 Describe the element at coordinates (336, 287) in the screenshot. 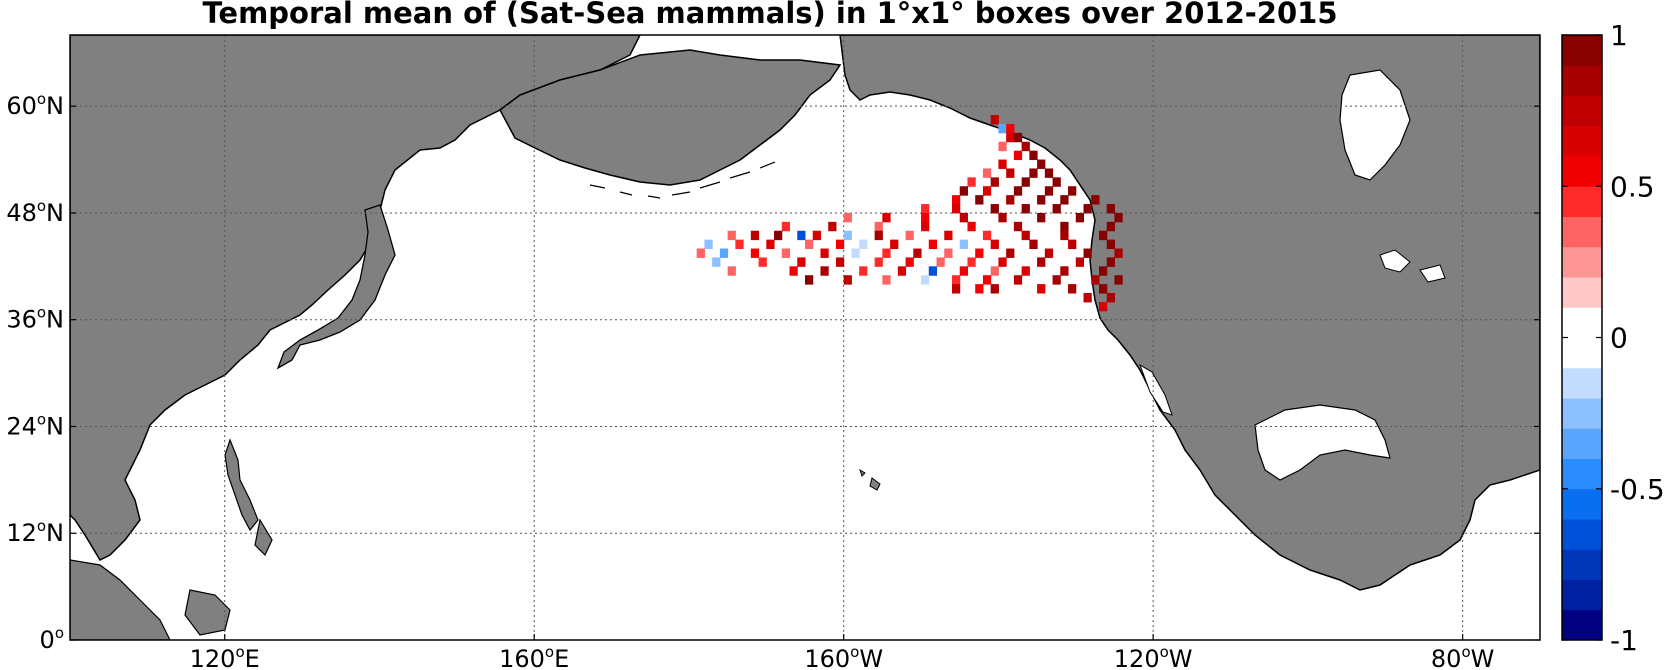

I see `japan-islands` at that location.